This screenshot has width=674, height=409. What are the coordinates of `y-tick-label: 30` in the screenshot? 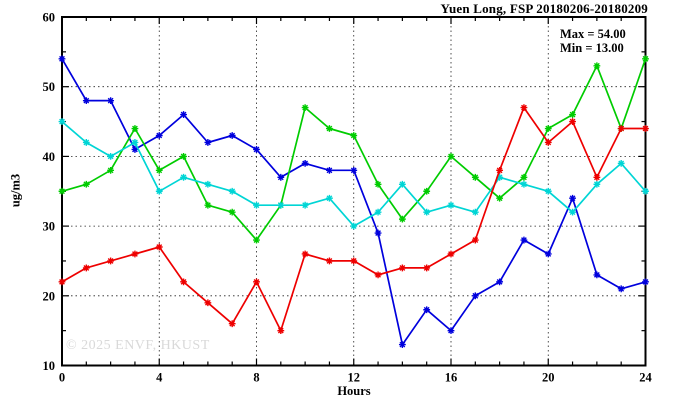 It's located at (49, 227).